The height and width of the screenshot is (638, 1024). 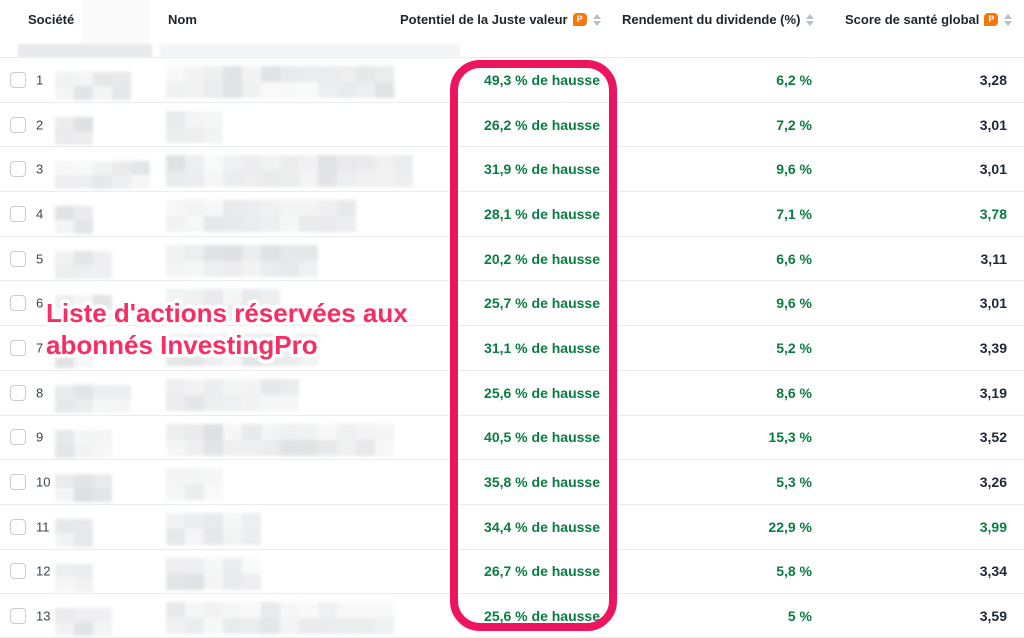 What do you see at coordinates (542, 482) in the screenshot?
I see `fair-value-upside-cell: 35,8 % de hausse` at bounding box center [542, 482].